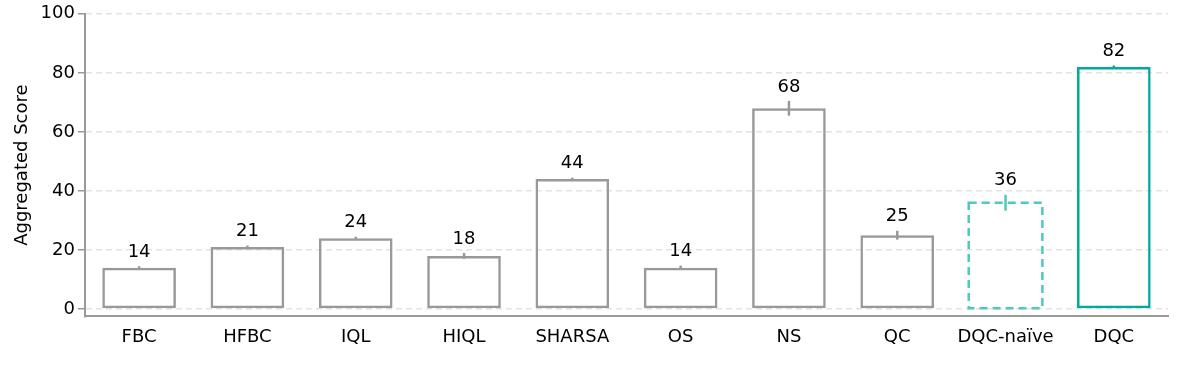 This screenshot has height=388, width=1193. What do you see at coordinates (63, 189) in the screenshot?
I see `y-tick-label: 40` at bounding box center [63, 189].